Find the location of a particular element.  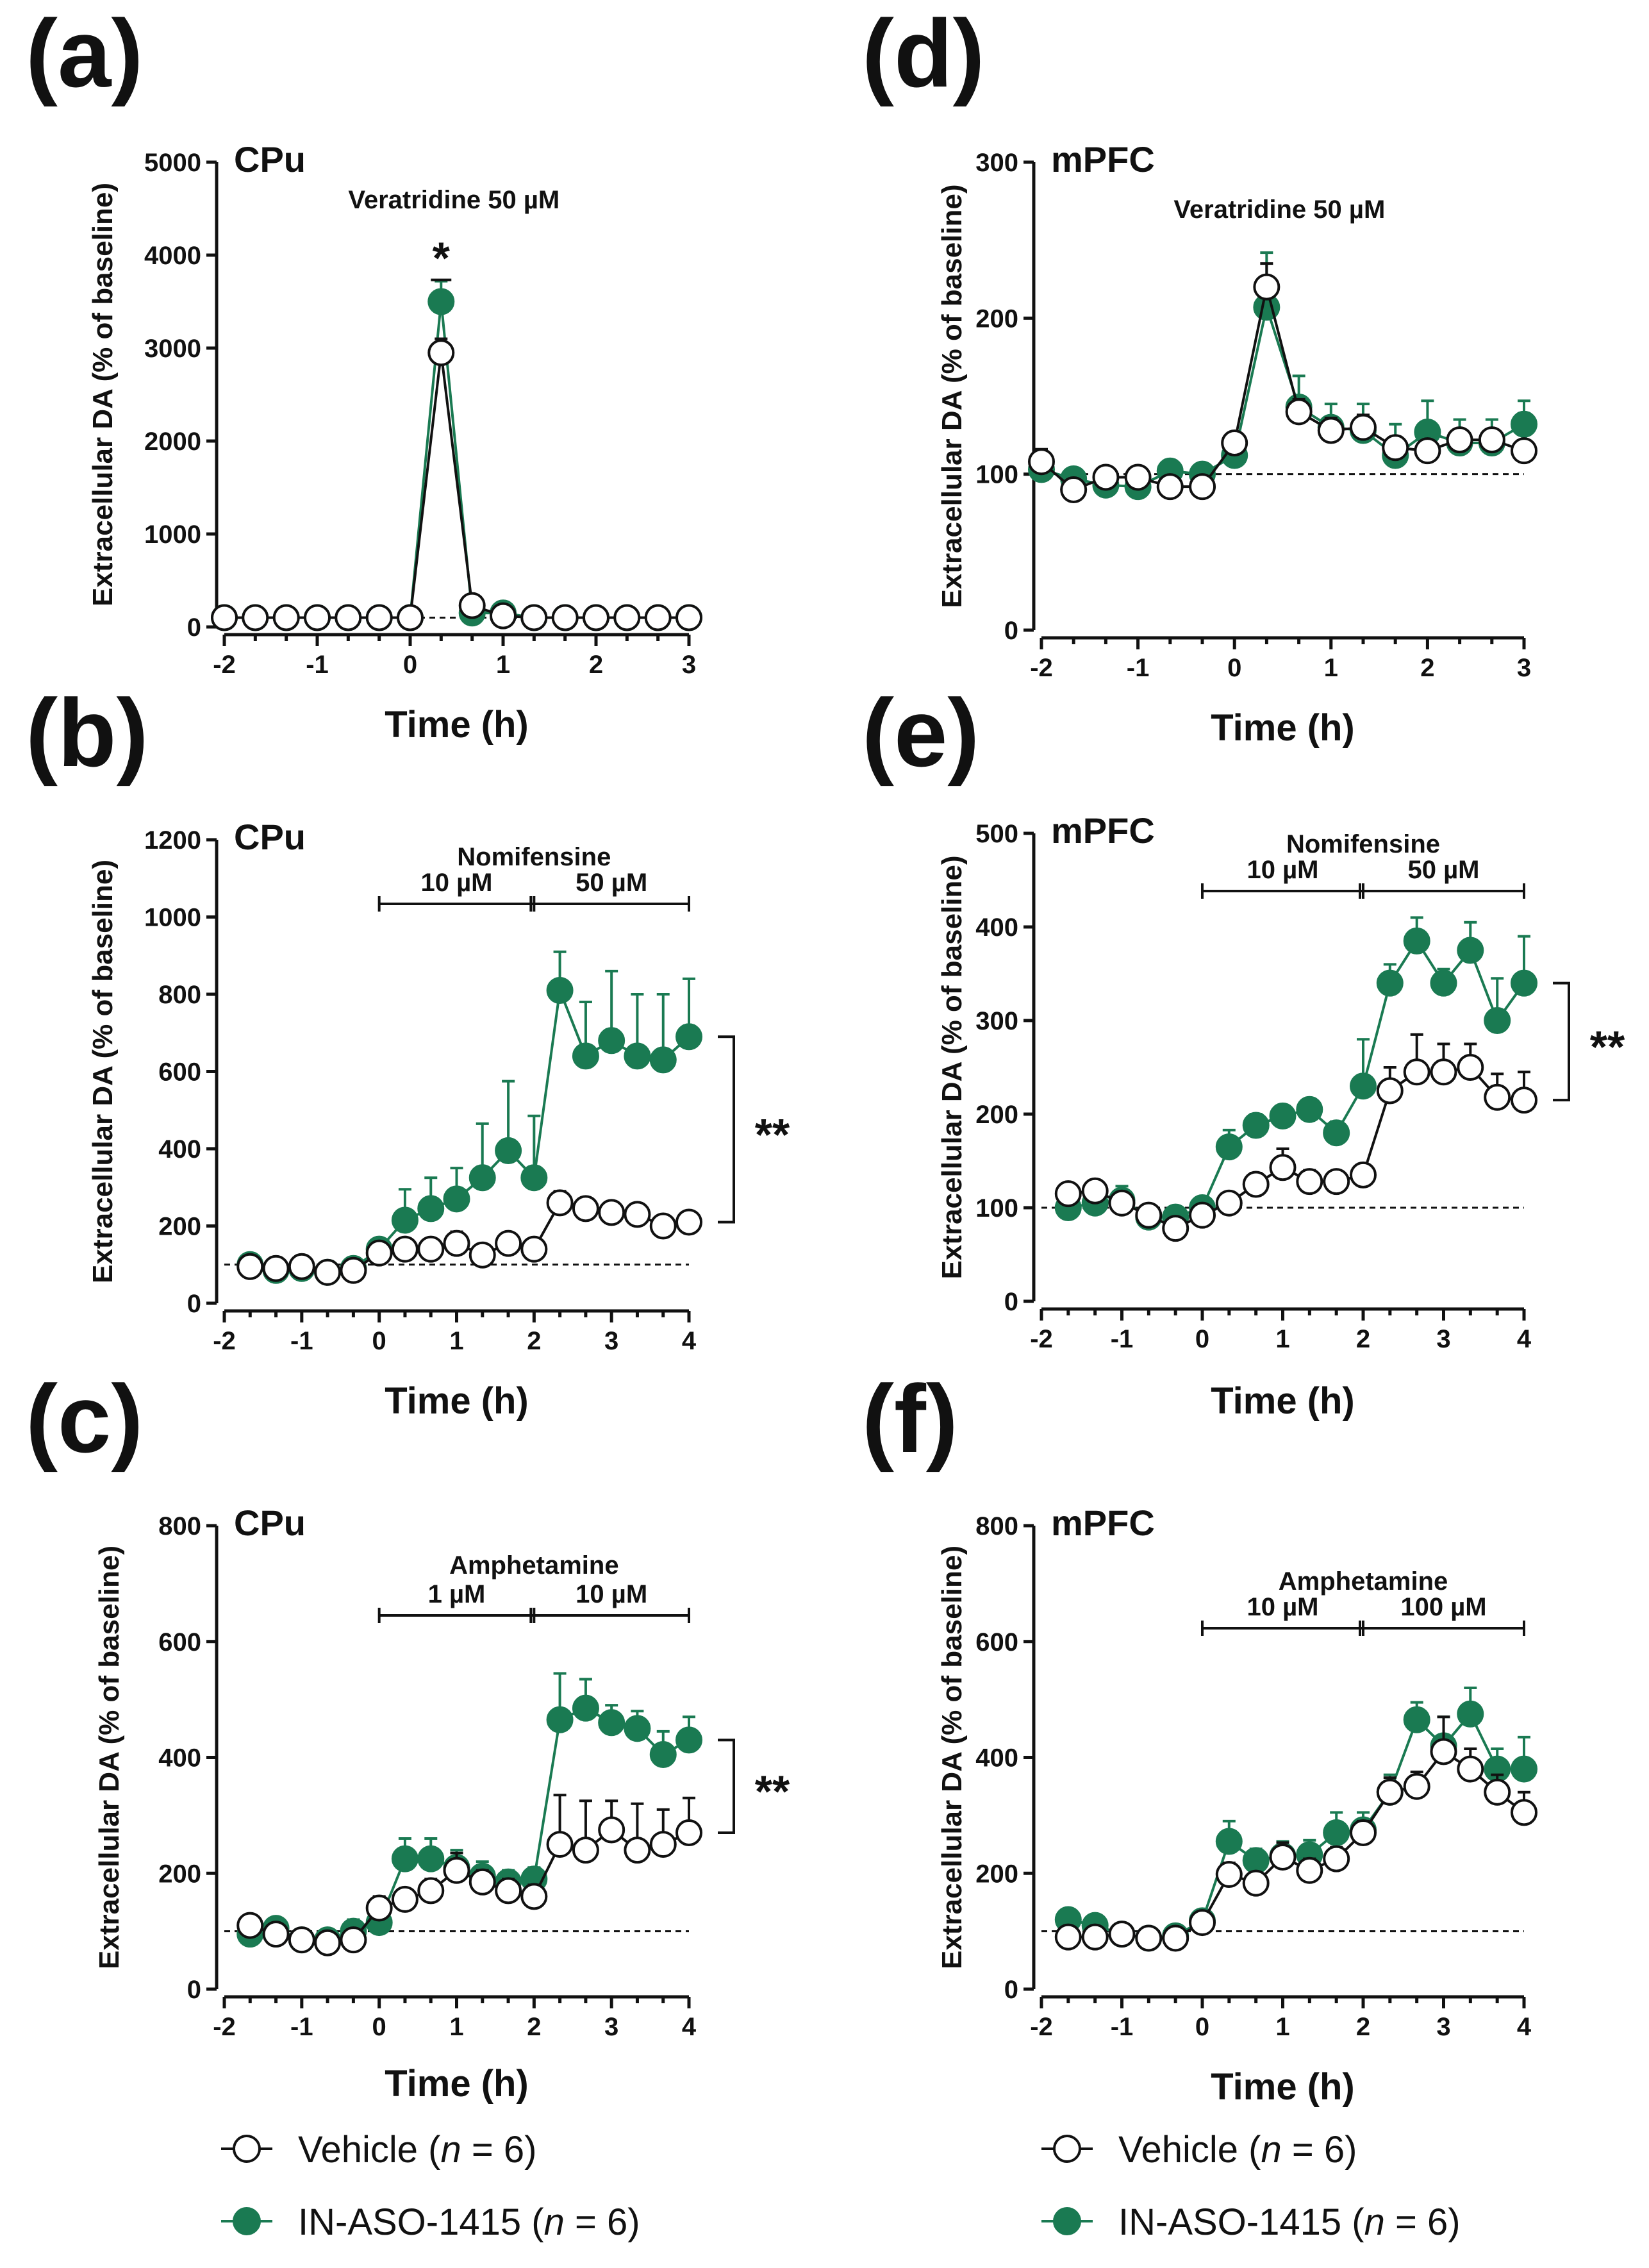

legend-aso-marker is located at coordinates (1067, 2221).